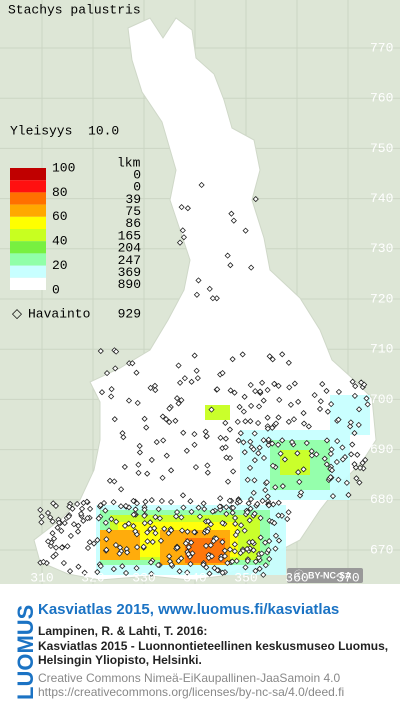 This screenshot has width=400, height=707. Describe the element at coordinates (143, 577) in the screenshot. I see `grid-label: 330` at that location.